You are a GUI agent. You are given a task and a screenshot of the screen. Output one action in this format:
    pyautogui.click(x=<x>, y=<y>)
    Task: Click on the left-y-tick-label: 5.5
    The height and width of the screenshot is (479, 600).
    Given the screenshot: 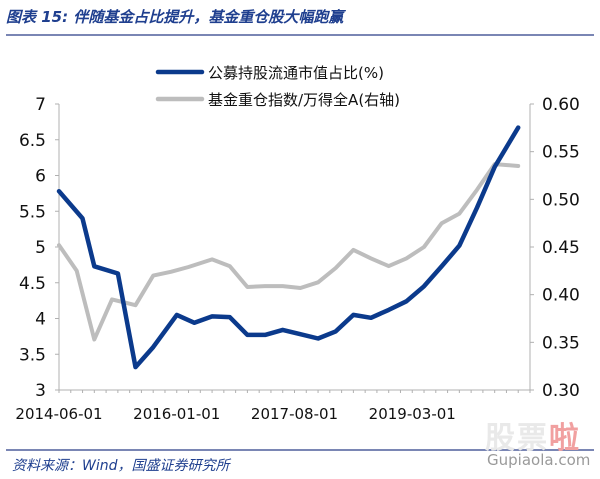 What is the action you would take?
    pyautogui.click(x=32, y=212)
    